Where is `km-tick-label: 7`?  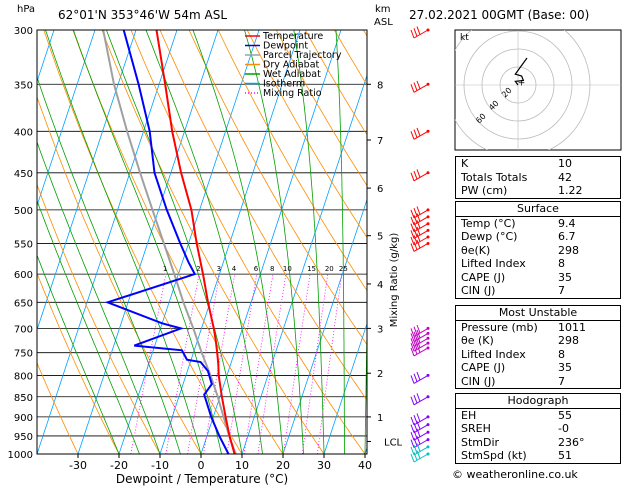 km-tick-label: 7 is located at coordinates (380, 141).